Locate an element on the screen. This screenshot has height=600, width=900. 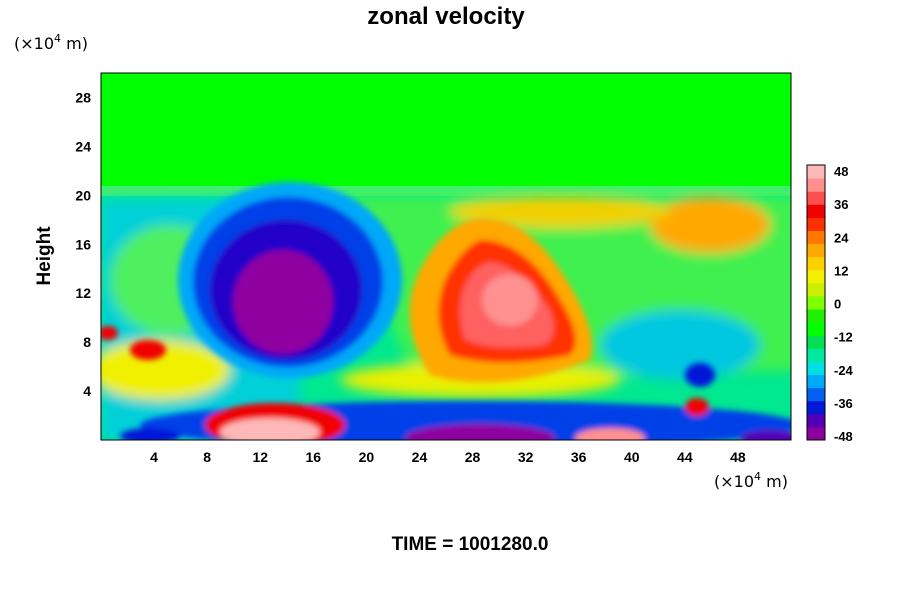
red-dot-right is located at coordinates (697, 407).